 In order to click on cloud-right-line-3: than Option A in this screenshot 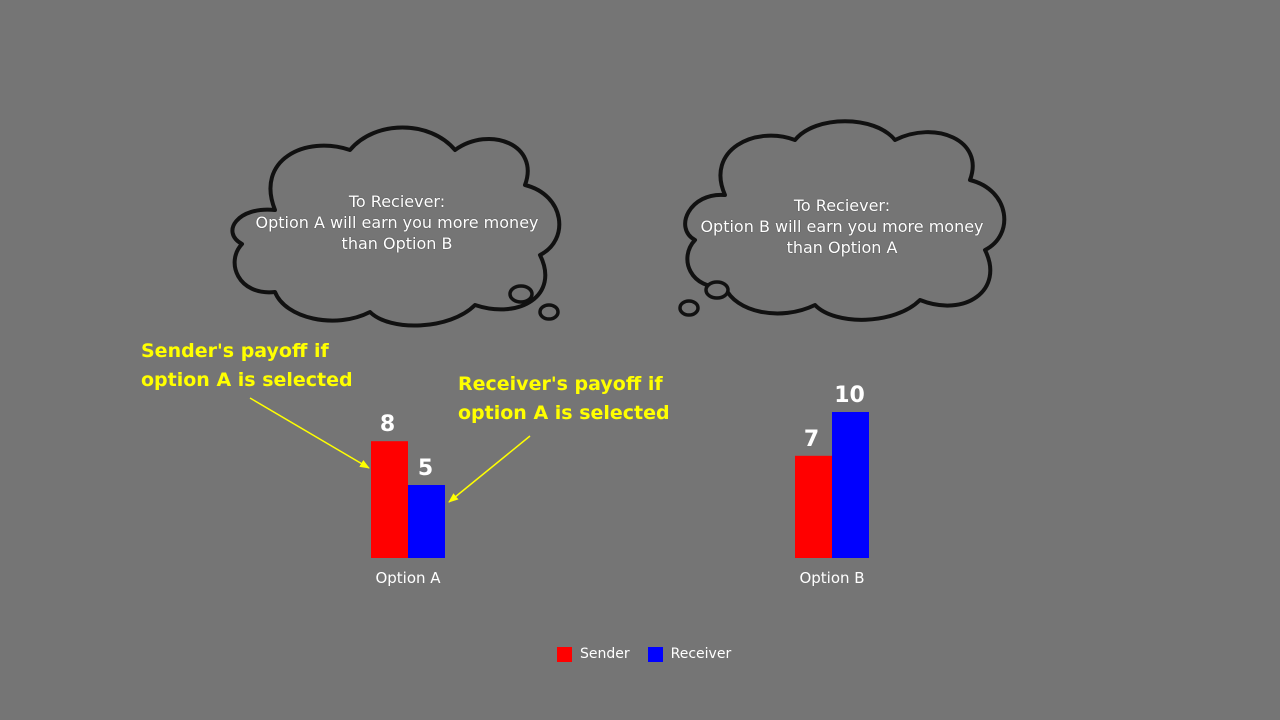, I will do `click(842, 247)`.